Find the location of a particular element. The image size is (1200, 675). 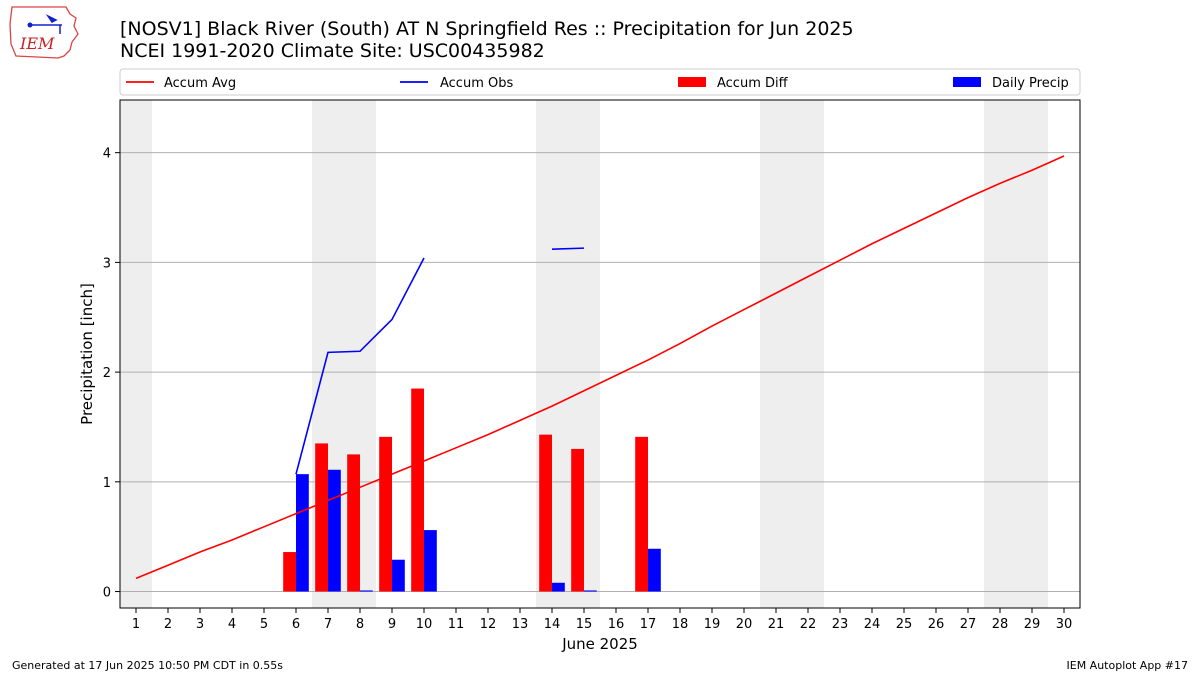

y-tick-label: 1 is located at coordinates (107, 483).